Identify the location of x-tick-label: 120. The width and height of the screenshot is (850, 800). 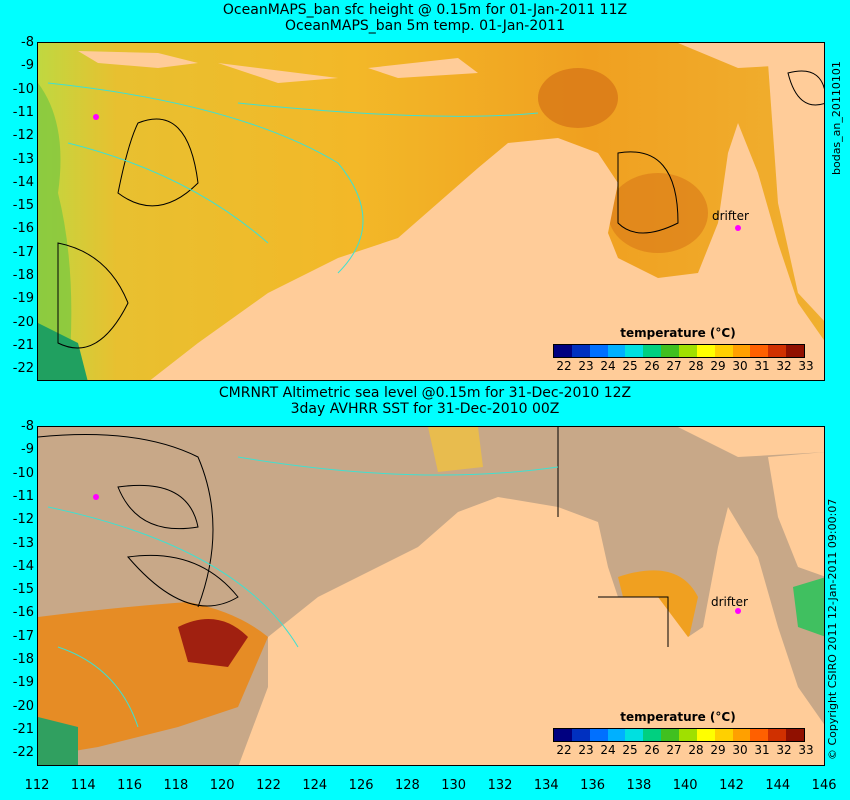
(222, 785).